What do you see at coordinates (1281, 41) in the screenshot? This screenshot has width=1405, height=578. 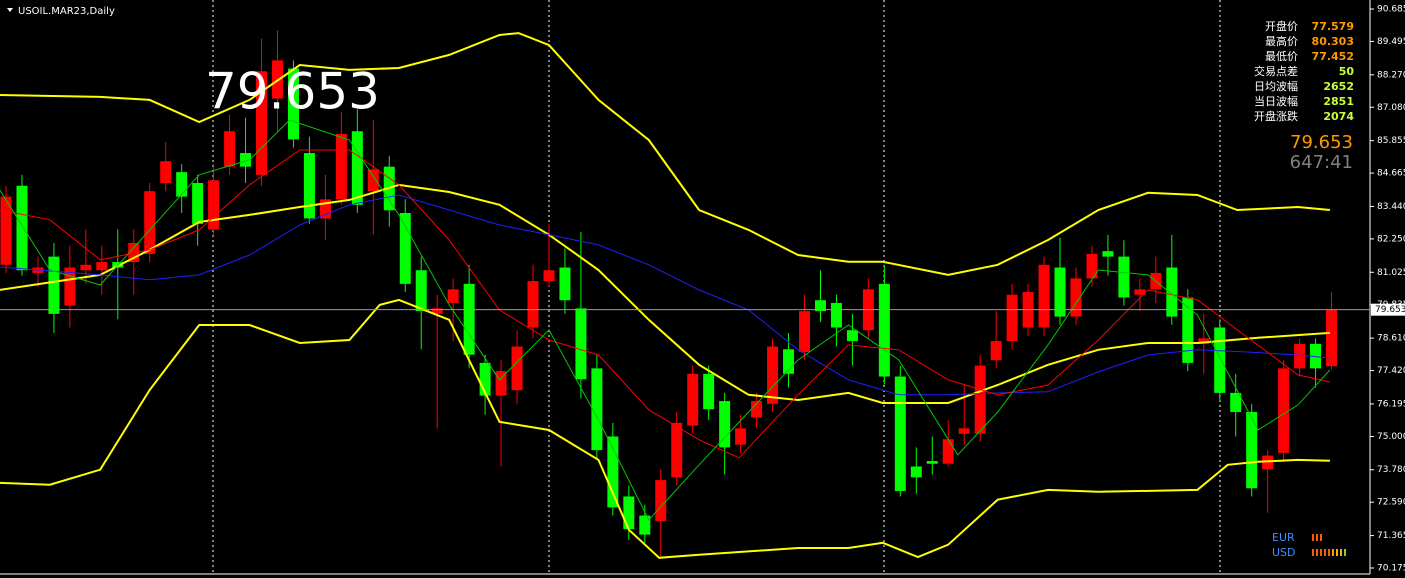 I see `info-label: 最高价` at bounding box center [1281, 41].